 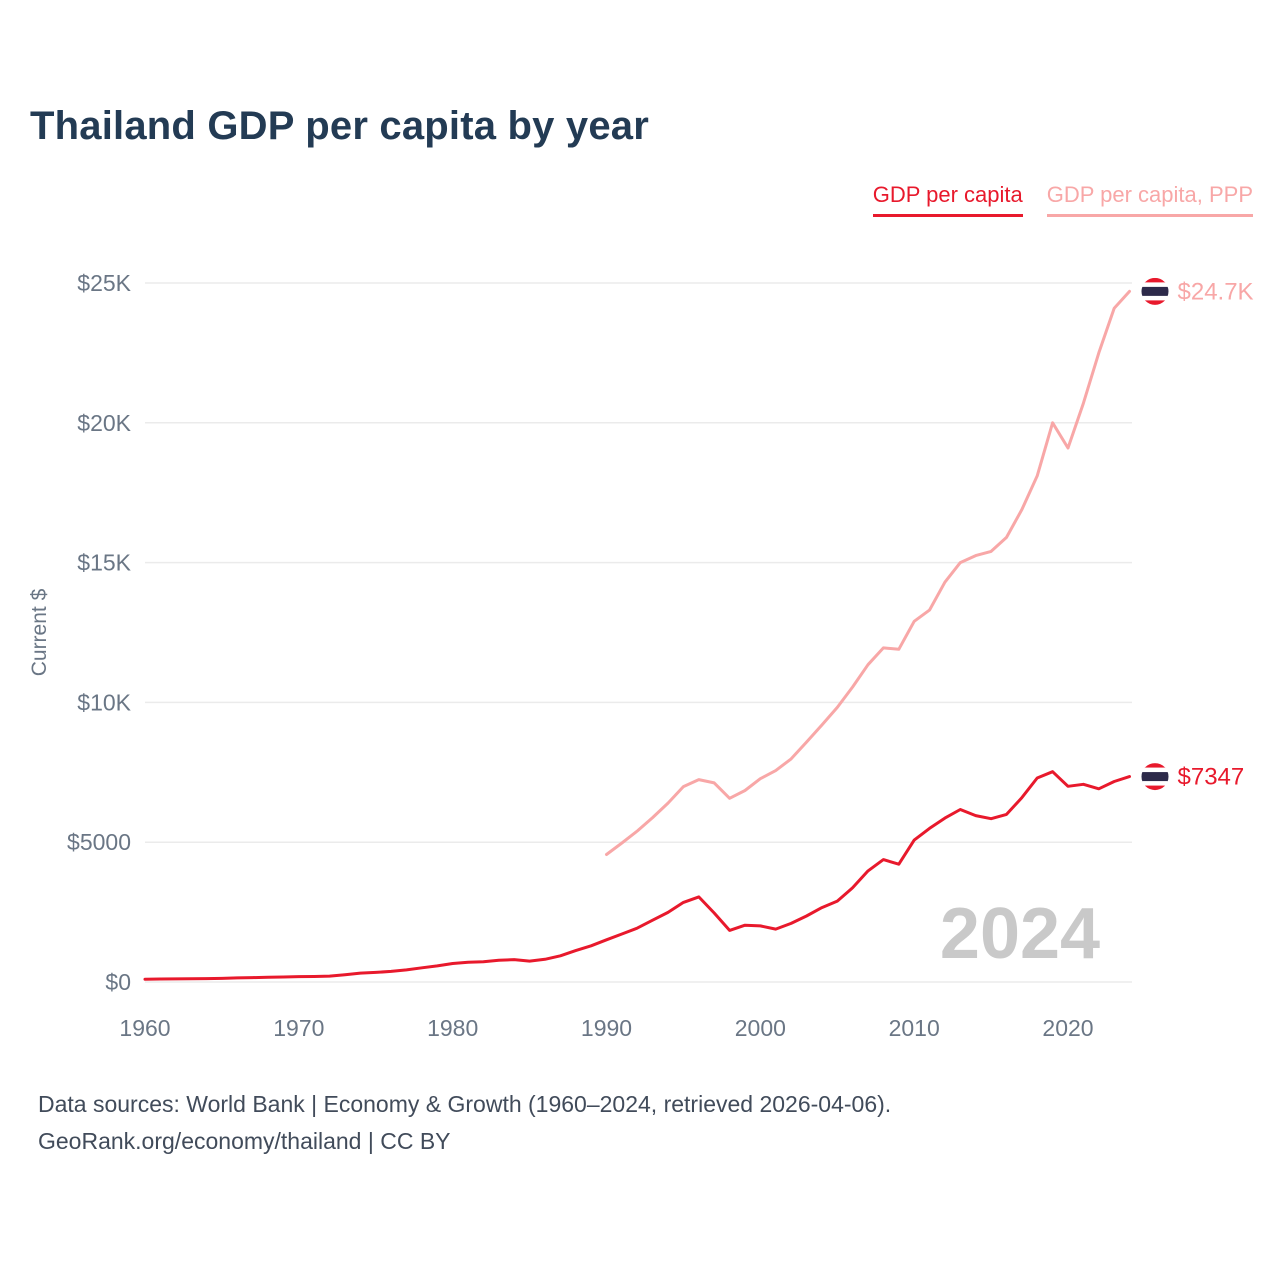 I want to click on legend: GDP per capita GDP per capita, PPP, so click(x=1062, y=199).